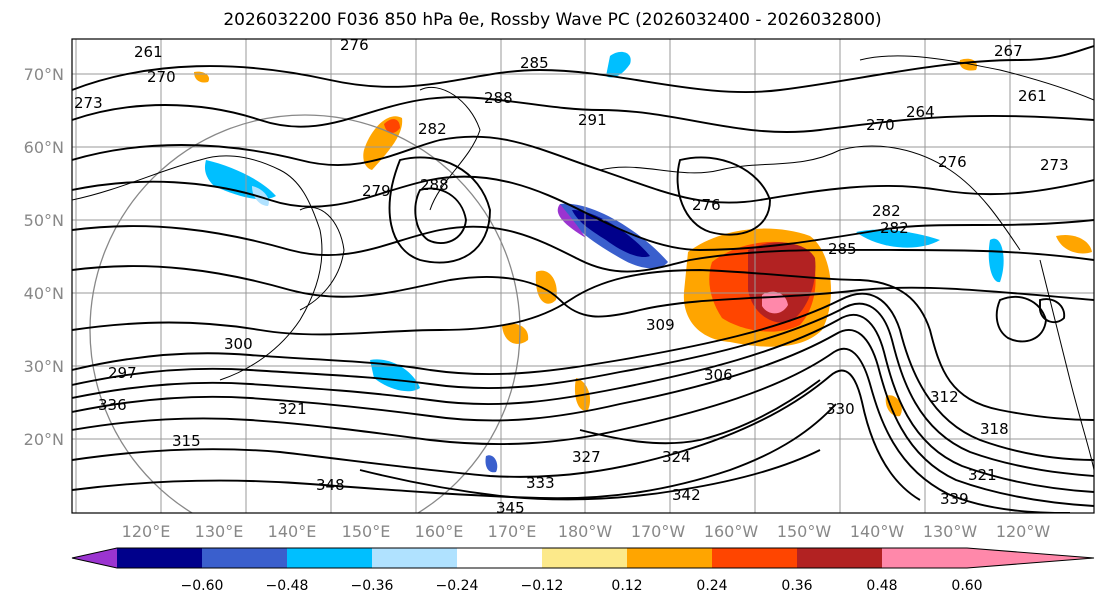  I want to click on colorbar-tick: 0.12, so click(626, 586).